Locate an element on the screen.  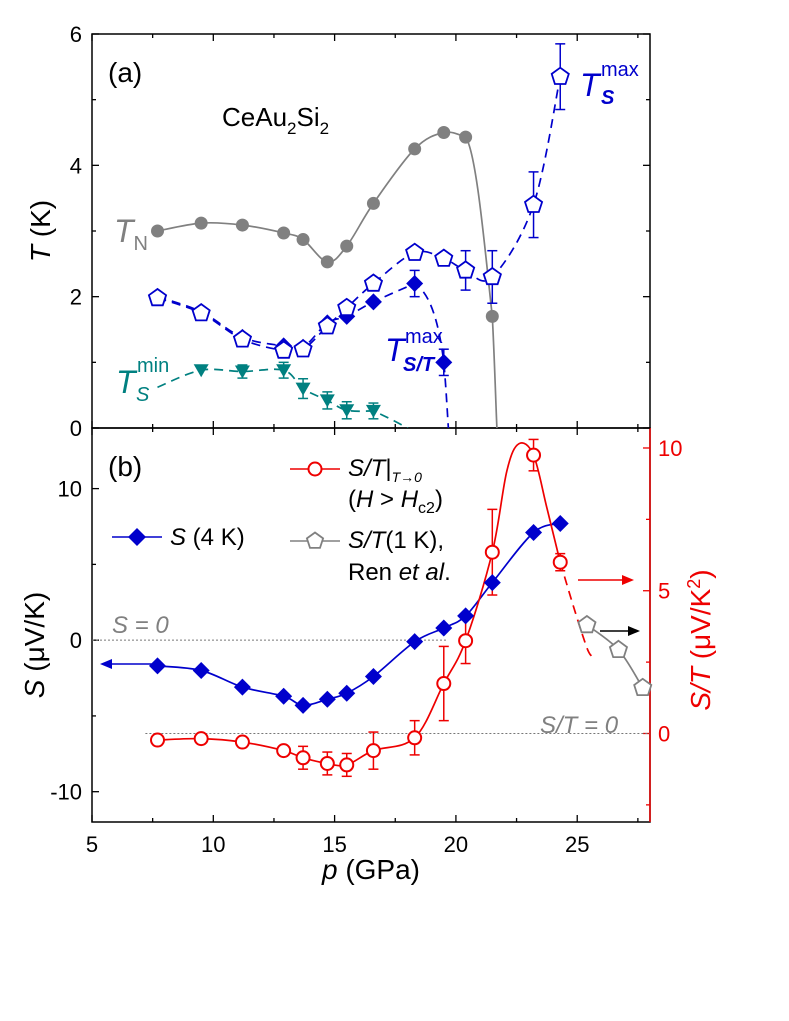
ts-min-series-sup: min is located at coordinates (153, 366).